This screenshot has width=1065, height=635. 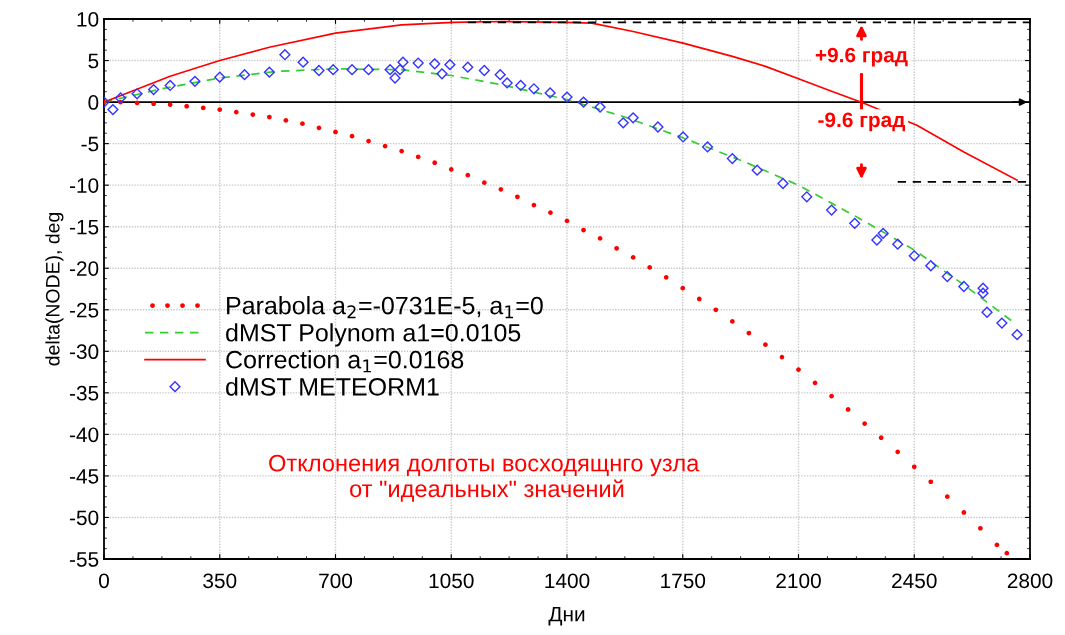 I want to click on x-tick-label: 0, so click(x=104, y=581).